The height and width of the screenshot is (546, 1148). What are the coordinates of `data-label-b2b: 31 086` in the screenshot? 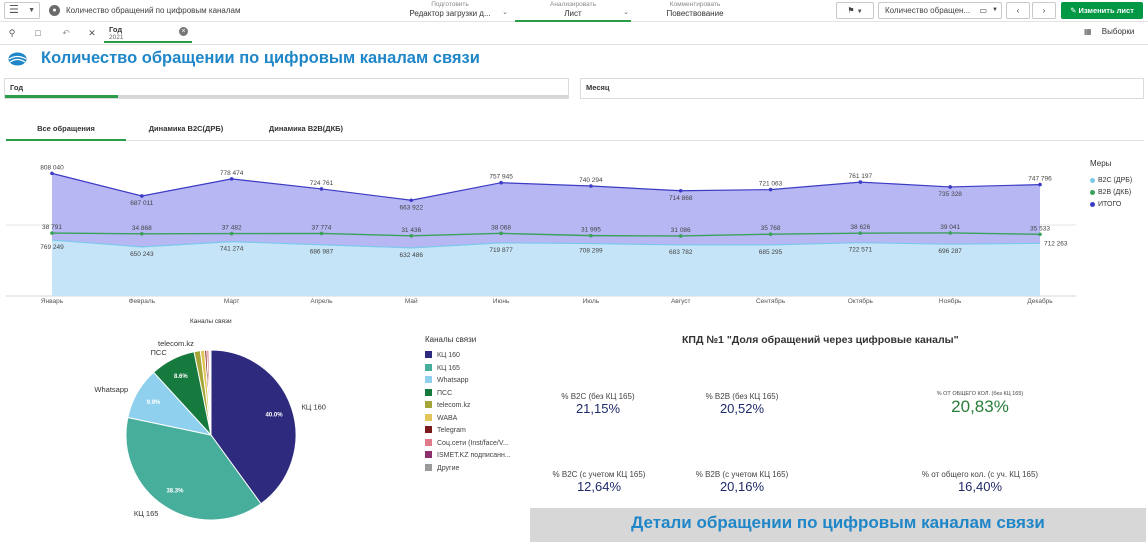 It's located at (681, 230).